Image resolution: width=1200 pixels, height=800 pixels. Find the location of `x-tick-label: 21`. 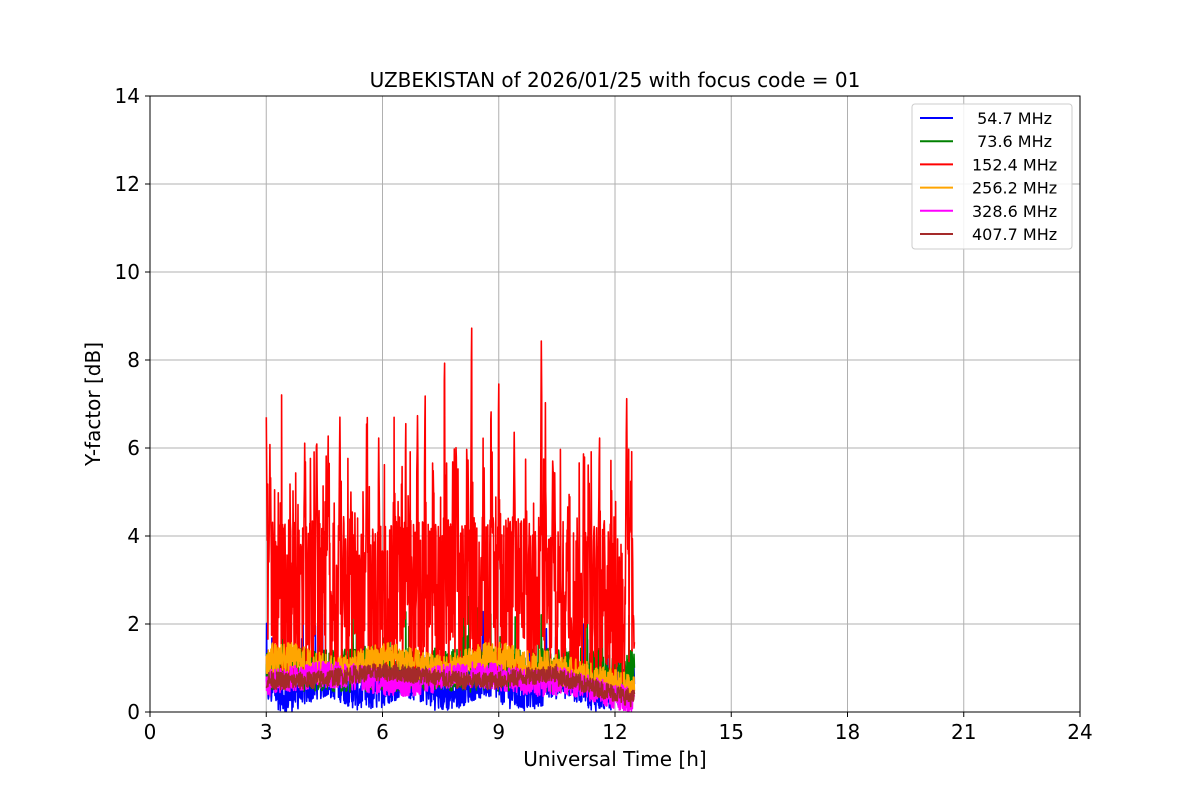

x-tick-label: 21 is located at coordinates (963, 732).